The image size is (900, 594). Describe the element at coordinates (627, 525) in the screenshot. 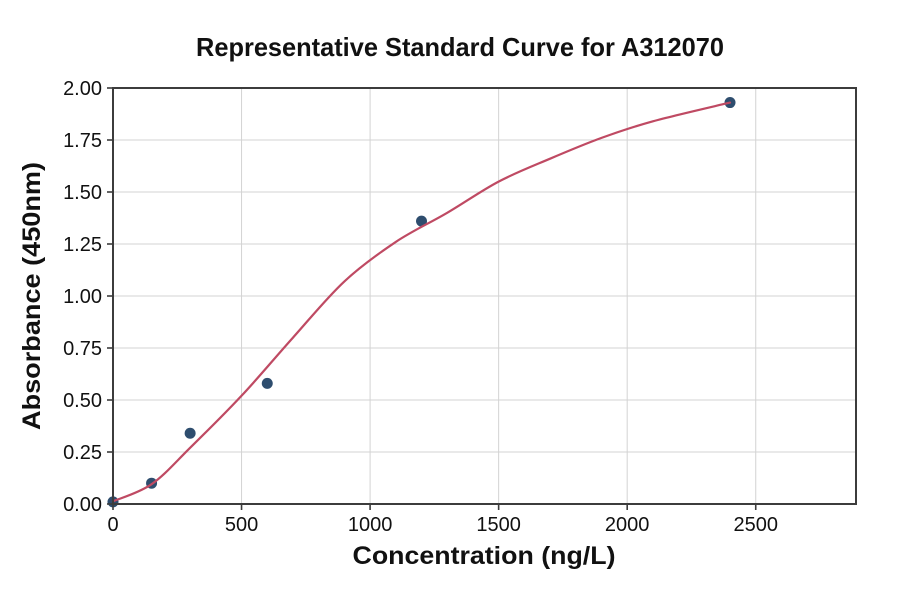

I see `x-tick-label: 2000` at that location.